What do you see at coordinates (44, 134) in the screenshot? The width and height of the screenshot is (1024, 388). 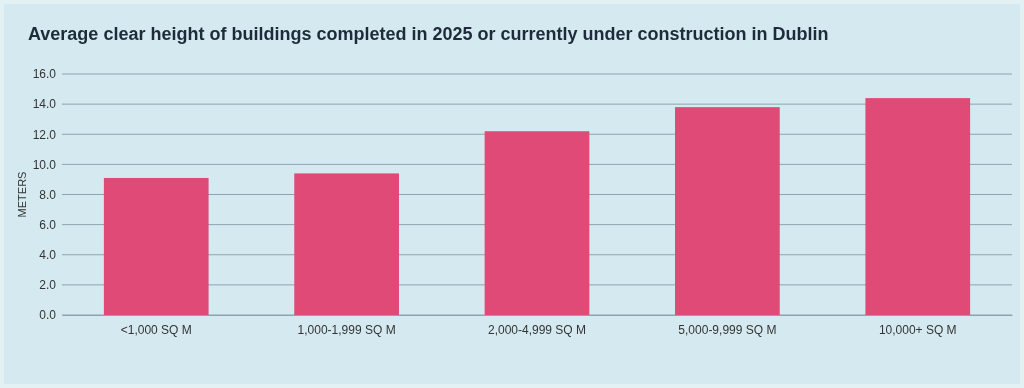 I see `y-tick-label: 12.0` at bounding box center [44, 134].